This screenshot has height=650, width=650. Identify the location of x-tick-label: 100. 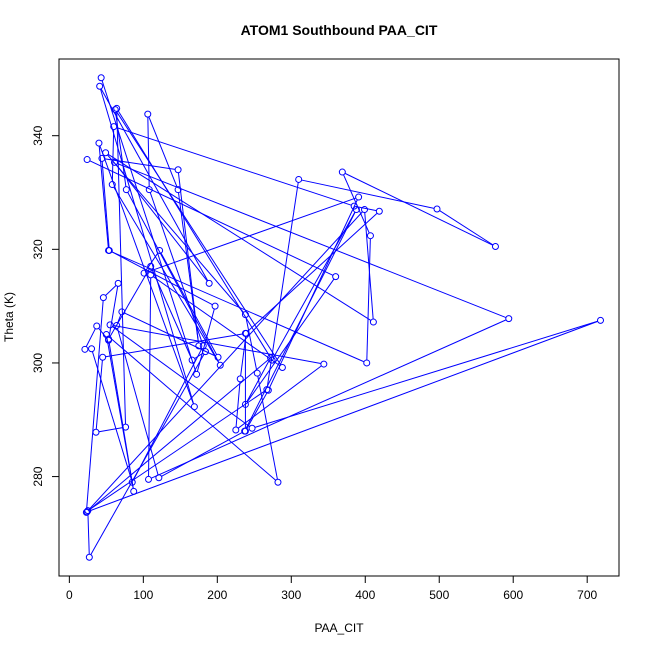
(143, 595).